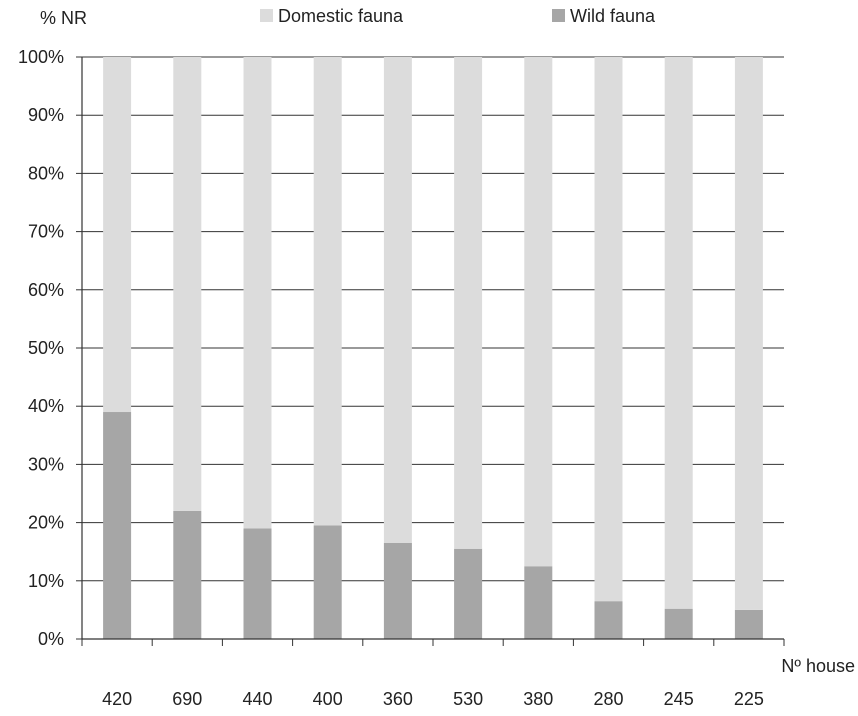 The height and width of the screenshot is (716, 858). Describe the element at coordinates (46, 464) in the screenshot. I see `y-tick-label: 30%` at that location.